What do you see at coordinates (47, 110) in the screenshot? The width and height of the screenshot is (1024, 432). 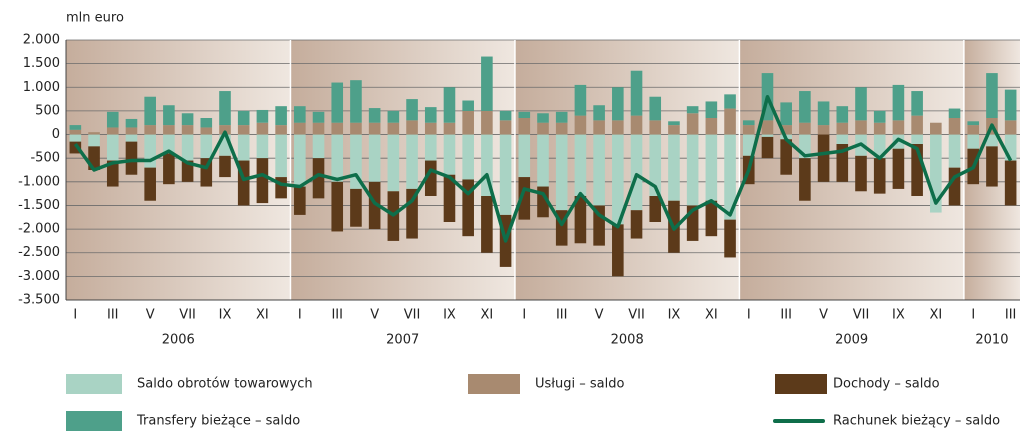 I see `y-tick-label: 500` at bounding box center [47, 110].